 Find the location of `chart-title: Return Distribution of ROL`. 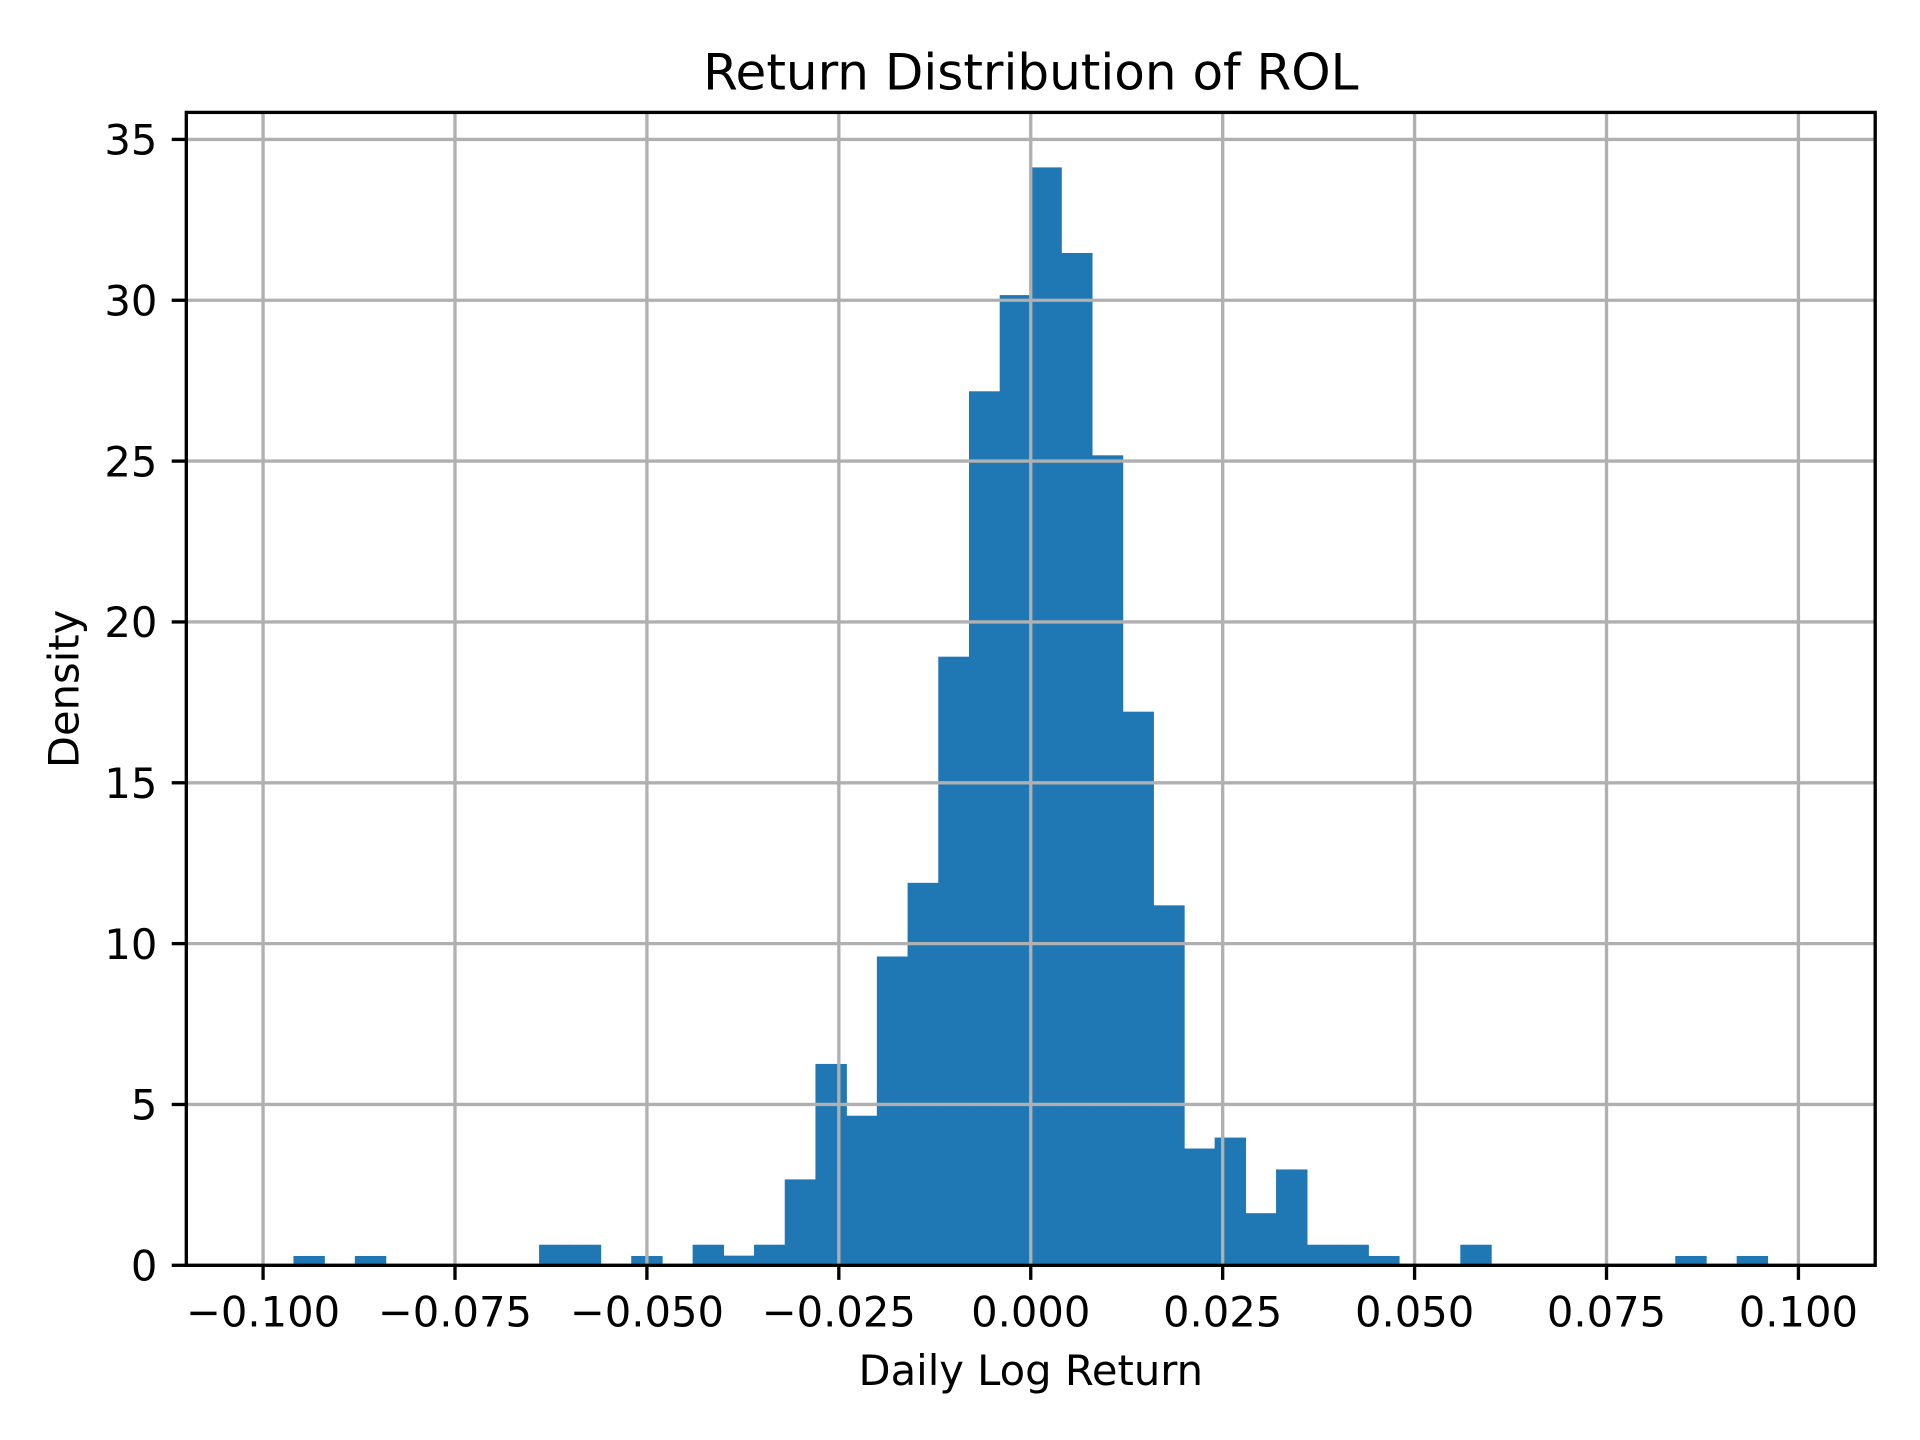

chart-title: Return Distribution of ROL is located at coordinates (1031, 72).